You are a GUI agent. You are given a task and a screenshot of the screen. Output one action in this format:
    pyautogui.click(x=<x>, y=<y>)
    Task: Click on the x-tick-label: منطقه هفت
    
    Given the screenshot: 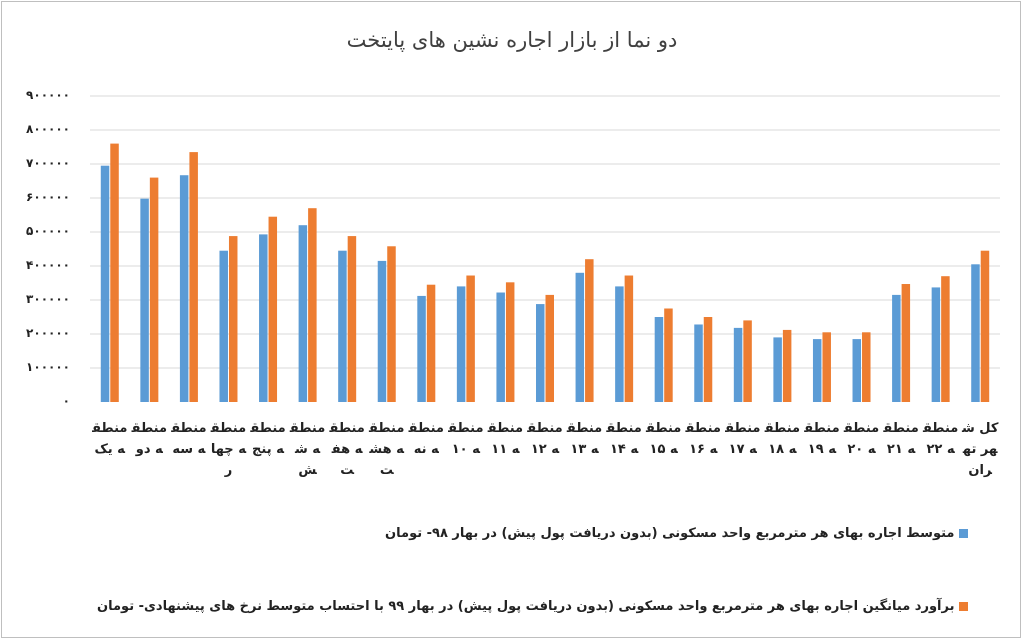 What is the action you would take?
    pyautogui.click(x=347, y=449)
    